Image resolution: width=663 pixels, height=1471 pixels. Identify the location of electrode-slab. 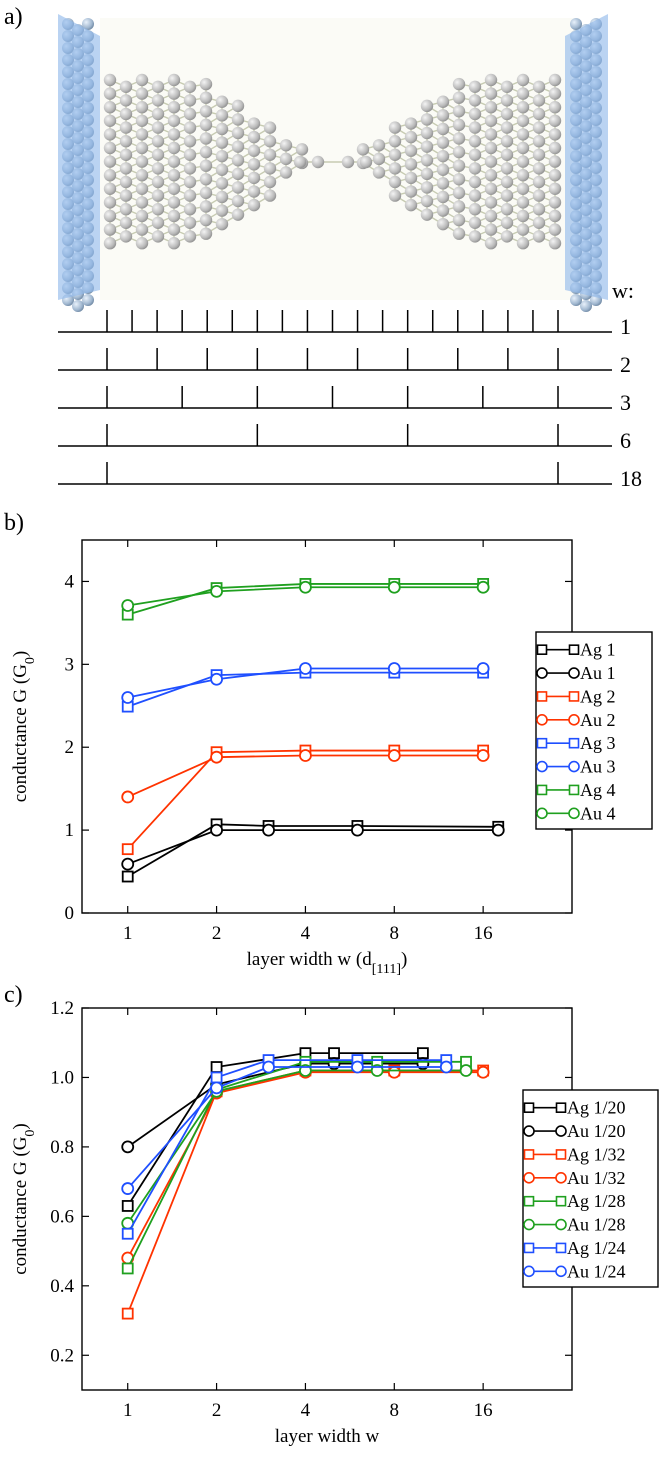
(79, 157).